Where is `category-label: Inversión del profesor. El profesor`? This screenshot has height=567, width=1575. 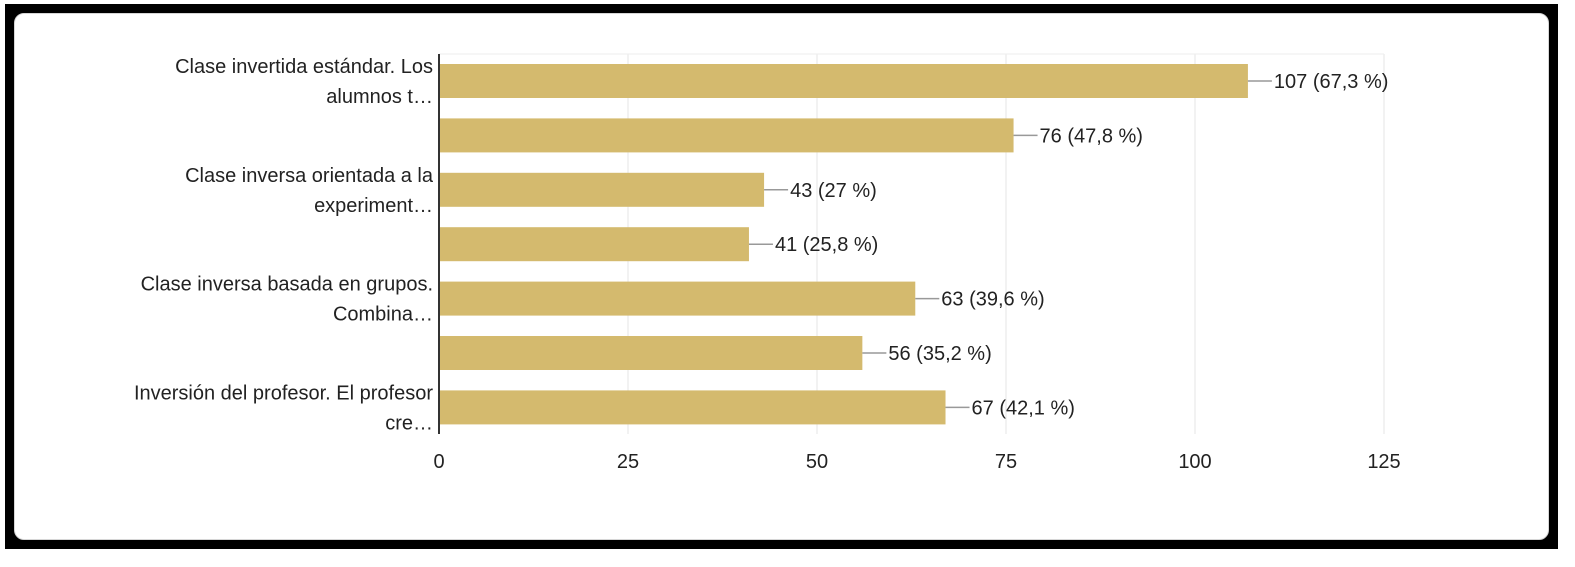 category-label: Inversión del profesor. El profesor is located at coordinates (283, 393).